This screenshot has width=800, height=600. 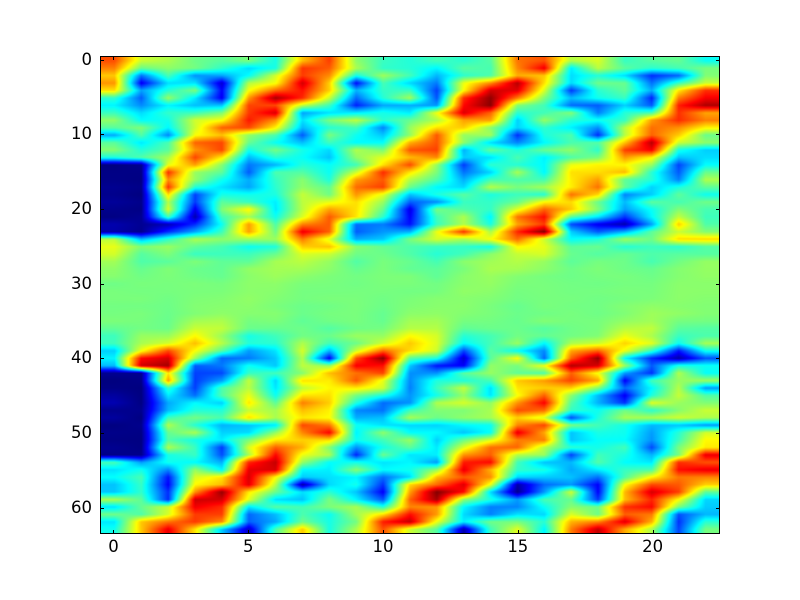 What do you see at coordinates (113, 546) in the screenshot?
I see `x-tick-label: 0` at bounding box center [113, 546].